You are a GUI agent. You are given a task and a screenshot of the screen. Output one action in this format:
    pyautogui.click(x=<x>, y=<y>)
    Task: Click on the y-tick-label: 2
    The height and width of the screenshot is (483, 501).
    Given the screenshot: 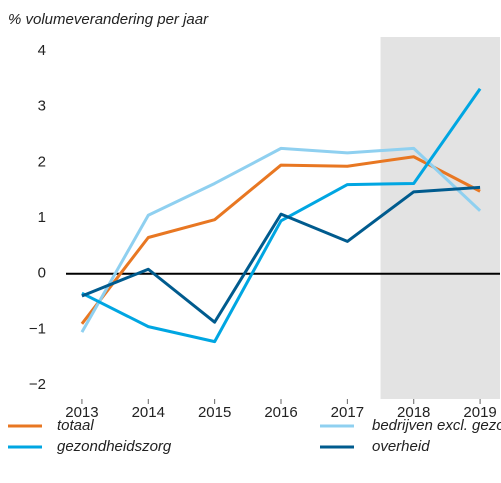 What is the action you would take?
    pyautogui.click(x=42, y=161)
    